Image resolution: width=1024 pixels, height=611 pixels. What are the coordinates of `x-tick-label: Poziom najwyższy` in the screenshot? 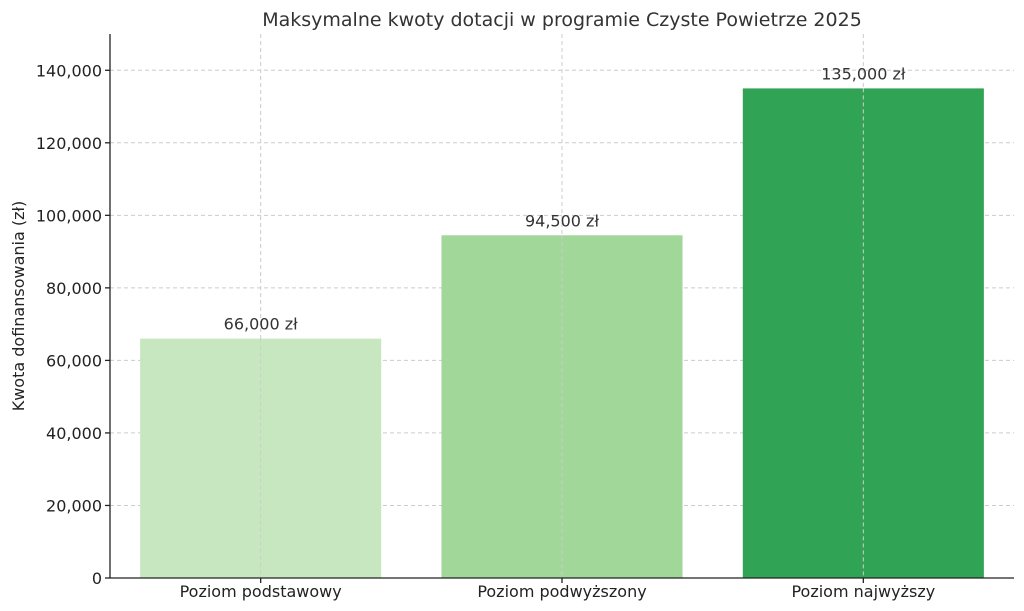 It's located at (863, 591).